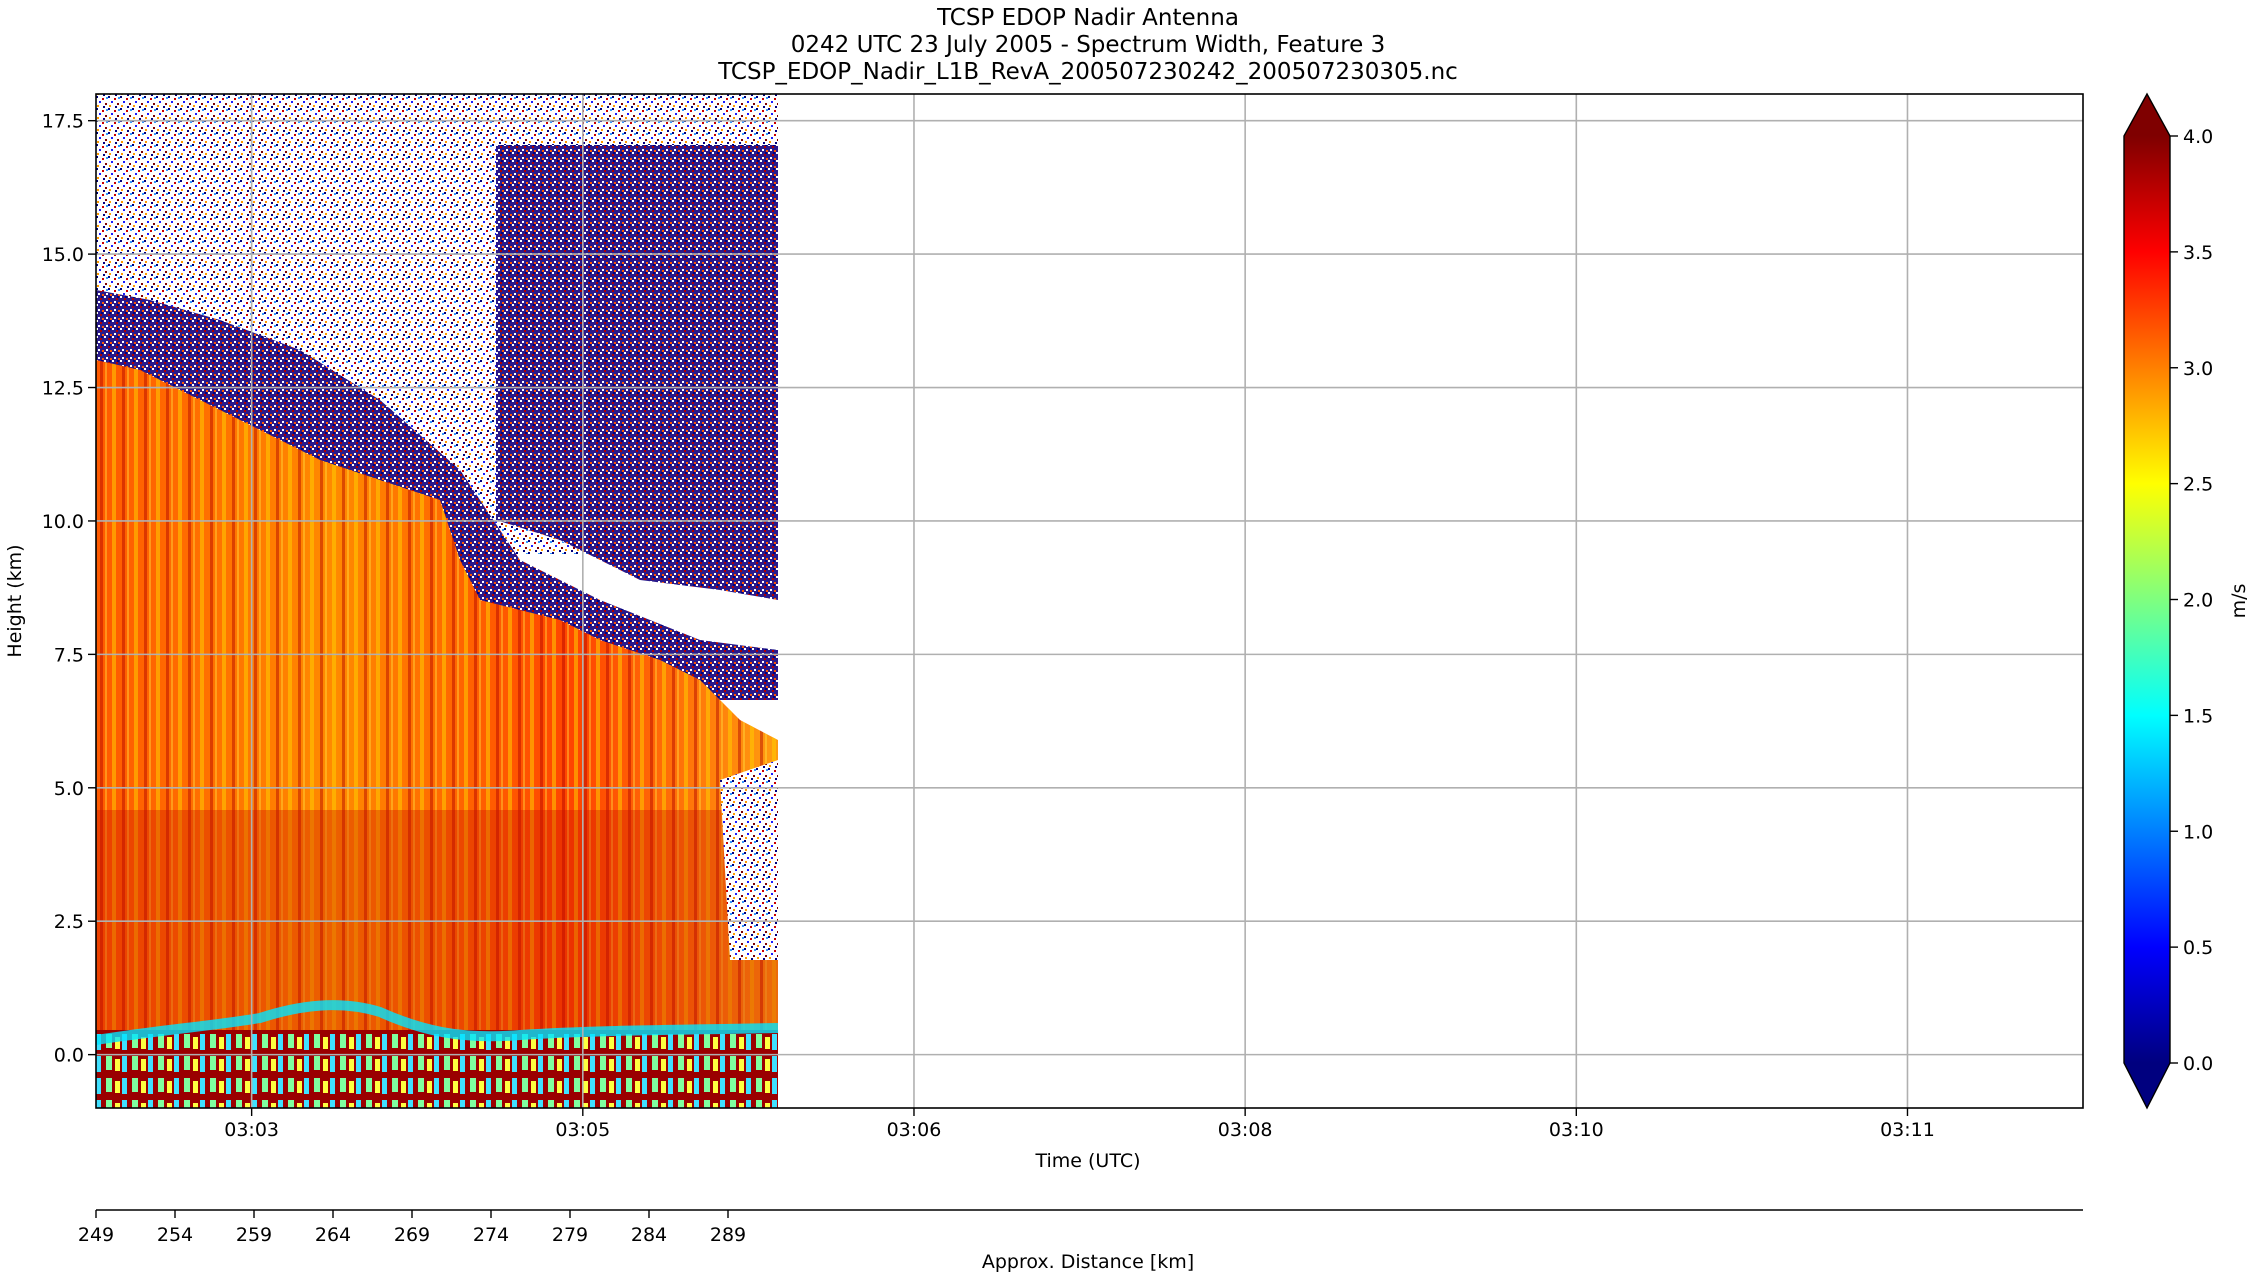 Image resolution: width=2250 pixels, height=1275 pixels. I want to click on colorbar-tick-label: 2.0, so click(2198, 601).